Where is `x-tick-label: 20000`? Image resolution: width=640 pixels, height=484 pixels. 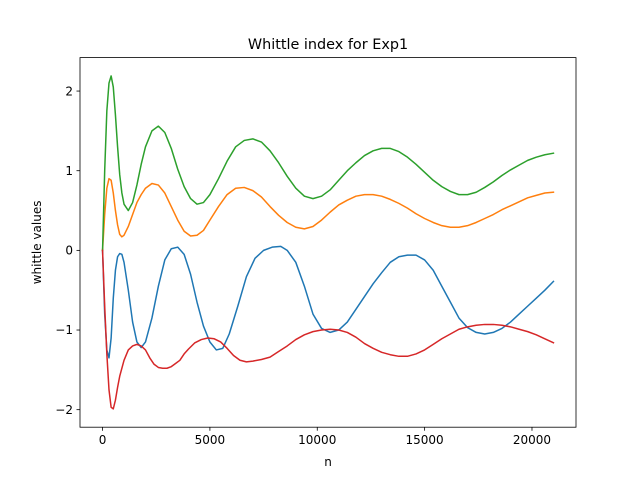
x-tick-label: 20000 is located at coordinates (532, 440).